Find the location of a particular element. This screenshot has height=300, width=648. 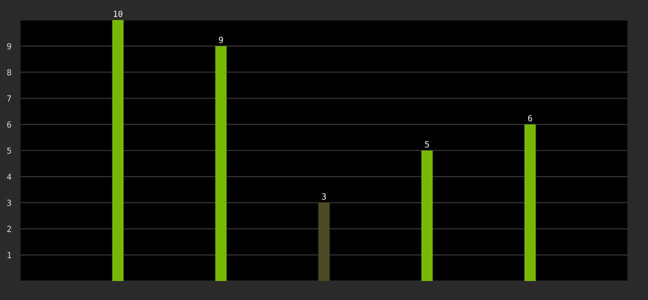

y-tick-label: 3 is located at coordinates (9, 203).